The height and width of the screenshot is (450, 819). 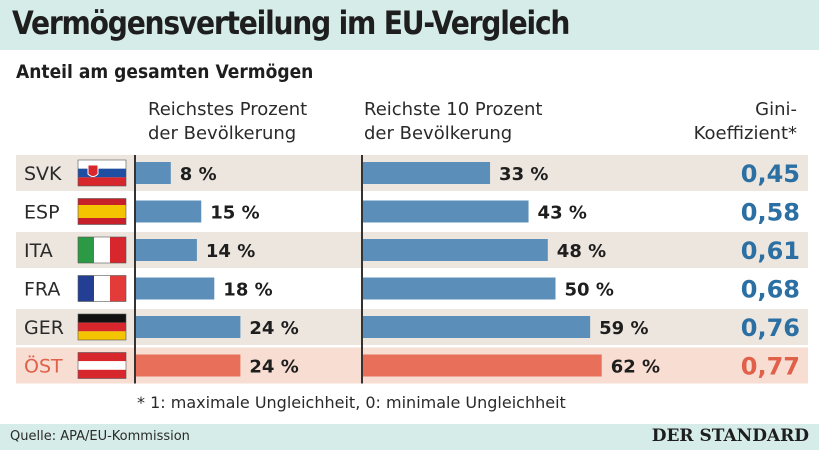 What do you see at coordinates (198, 174) in the screenshot?
I see `bar-label-top1: 8 %` at bounding box center [198, 174].